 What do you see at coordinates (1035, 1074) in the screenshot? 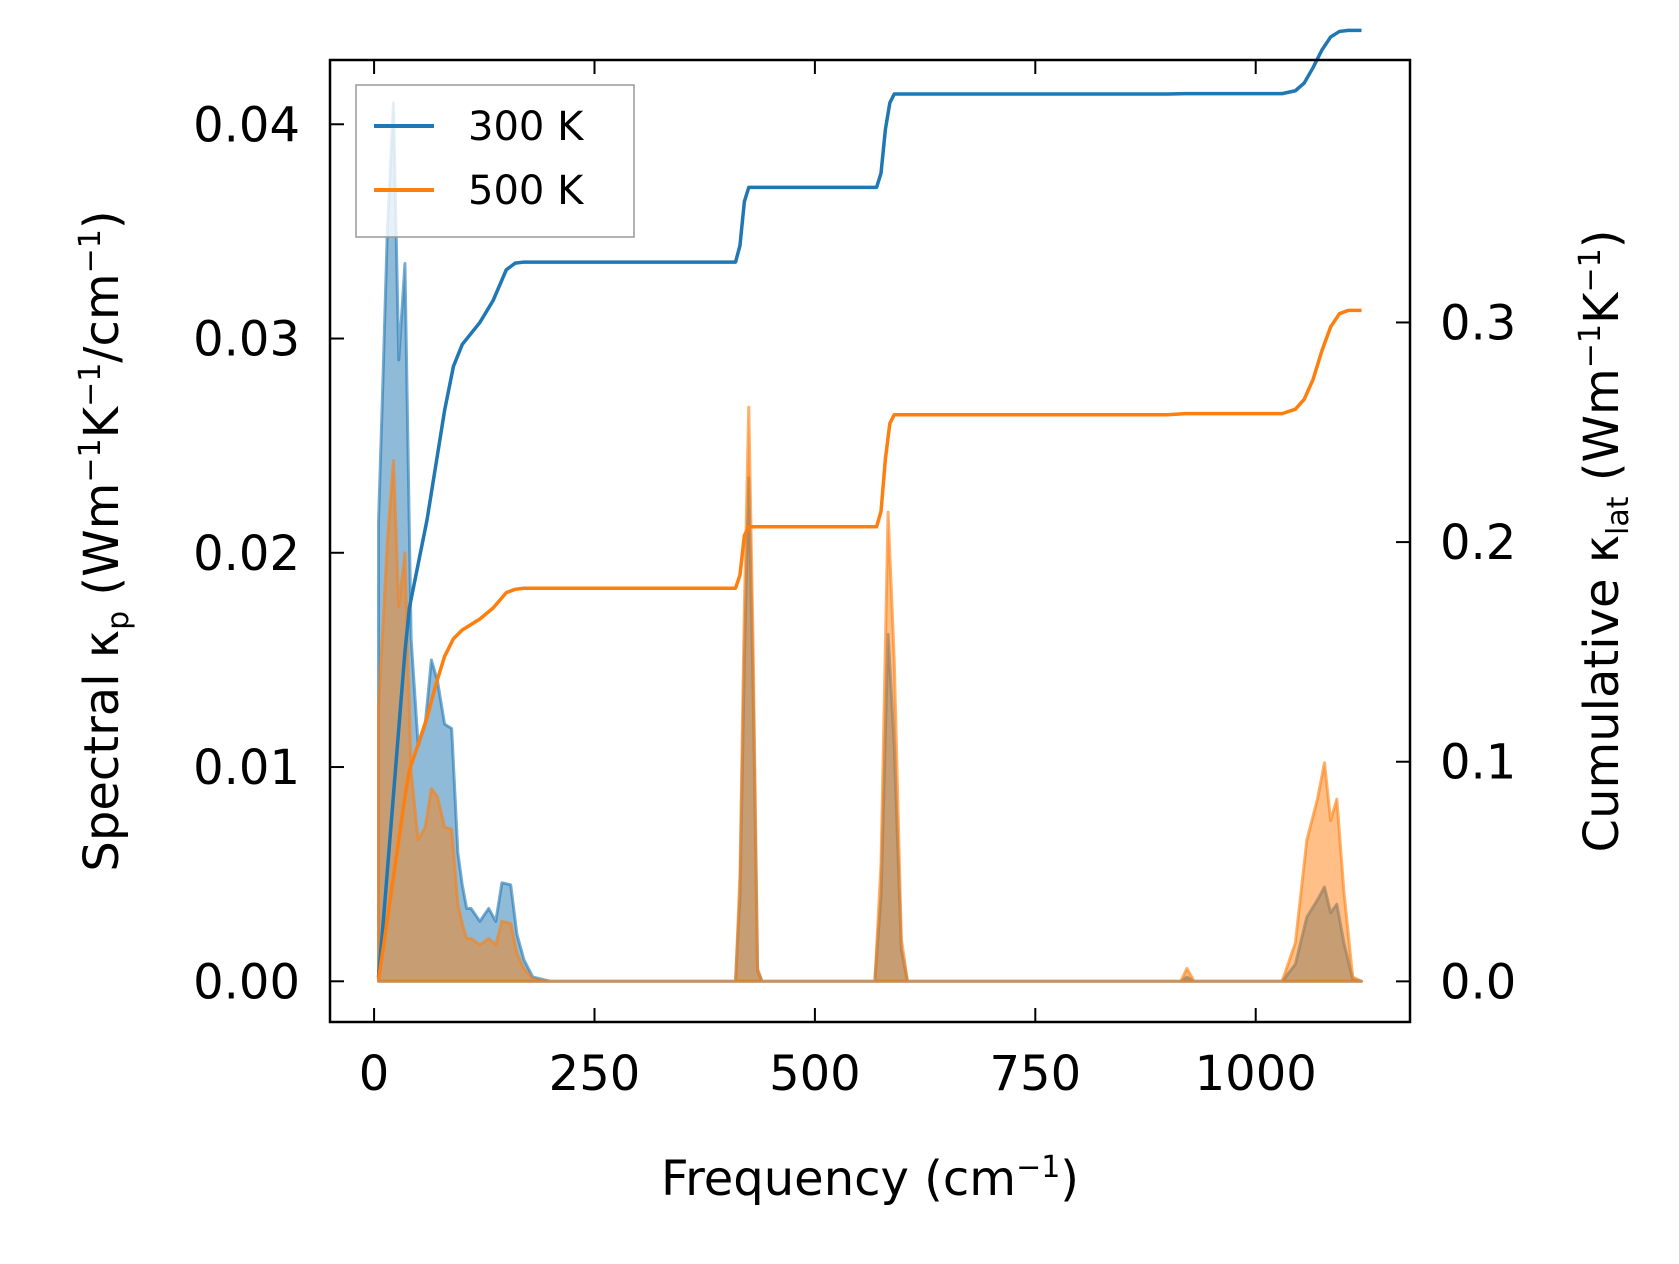
I see `x-tick-label: 750` at bounding box center [1035, 1074].